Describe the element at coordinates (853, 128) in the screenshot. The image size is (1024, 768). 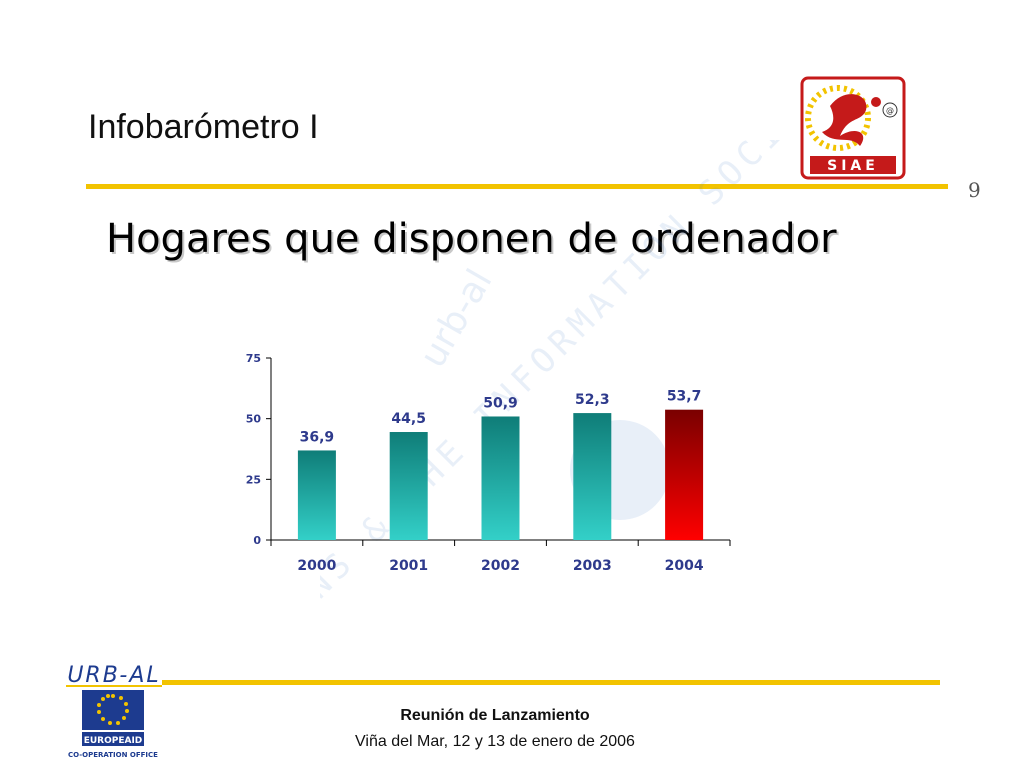
I see `siae-logo: @ SIAE` at that location.